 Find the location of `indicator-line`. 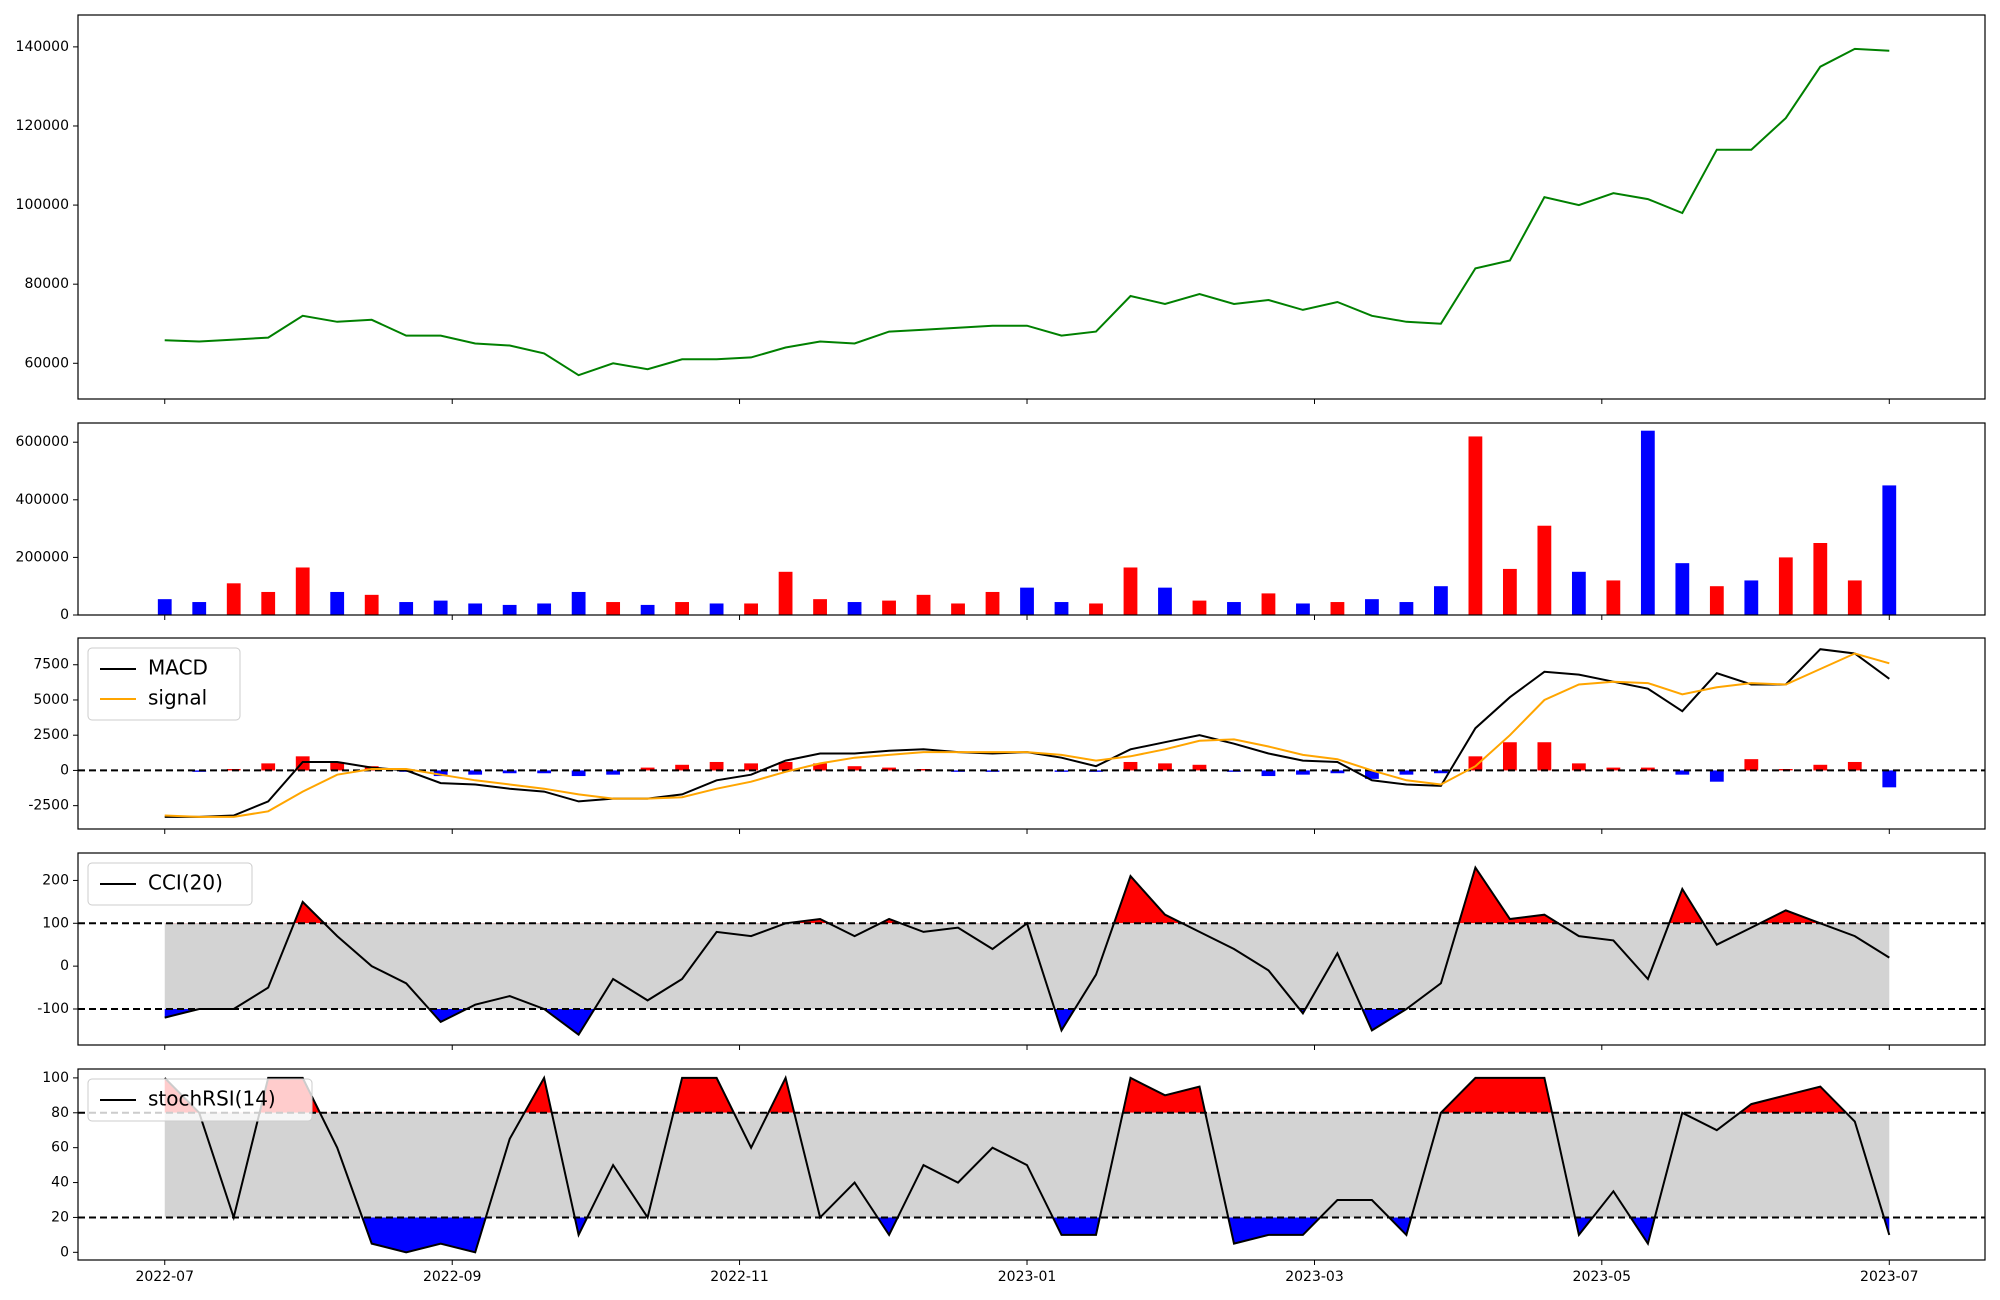

indicator-line is located at coordinates (1027, 735).